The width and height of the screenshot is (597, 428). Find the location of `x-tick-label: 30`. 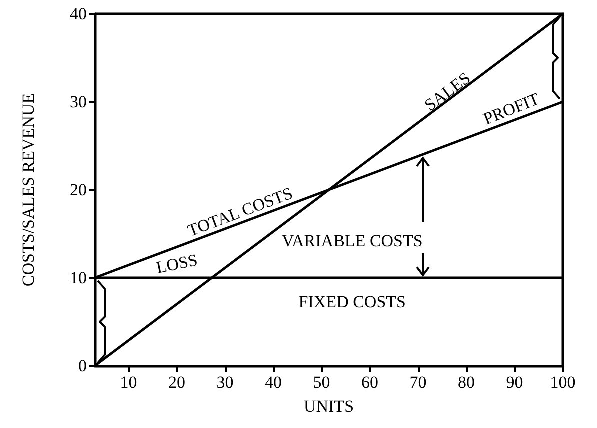

x-tick-label: 30 is located at coordinates (225, 382).